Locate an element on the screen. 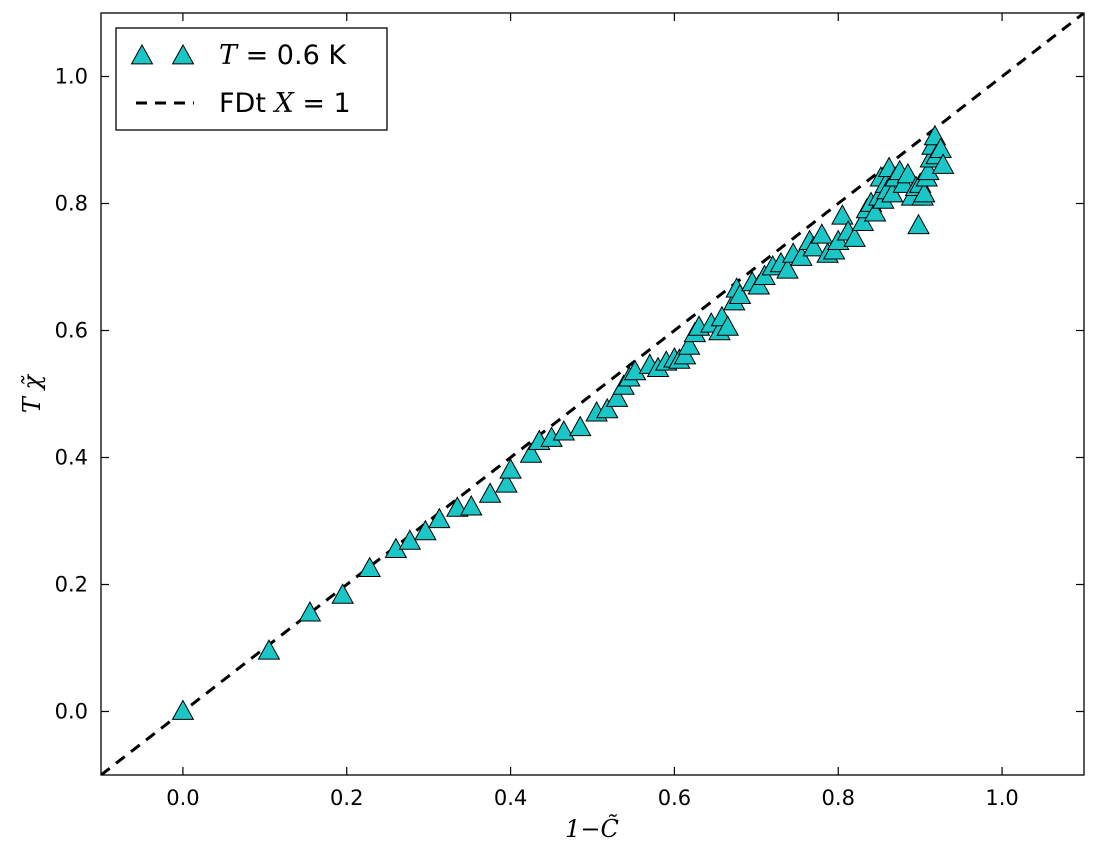 This screenshot has height=843, width=1096. legend-label-line: FDt X = 1 is located at coordinates (285, 103).